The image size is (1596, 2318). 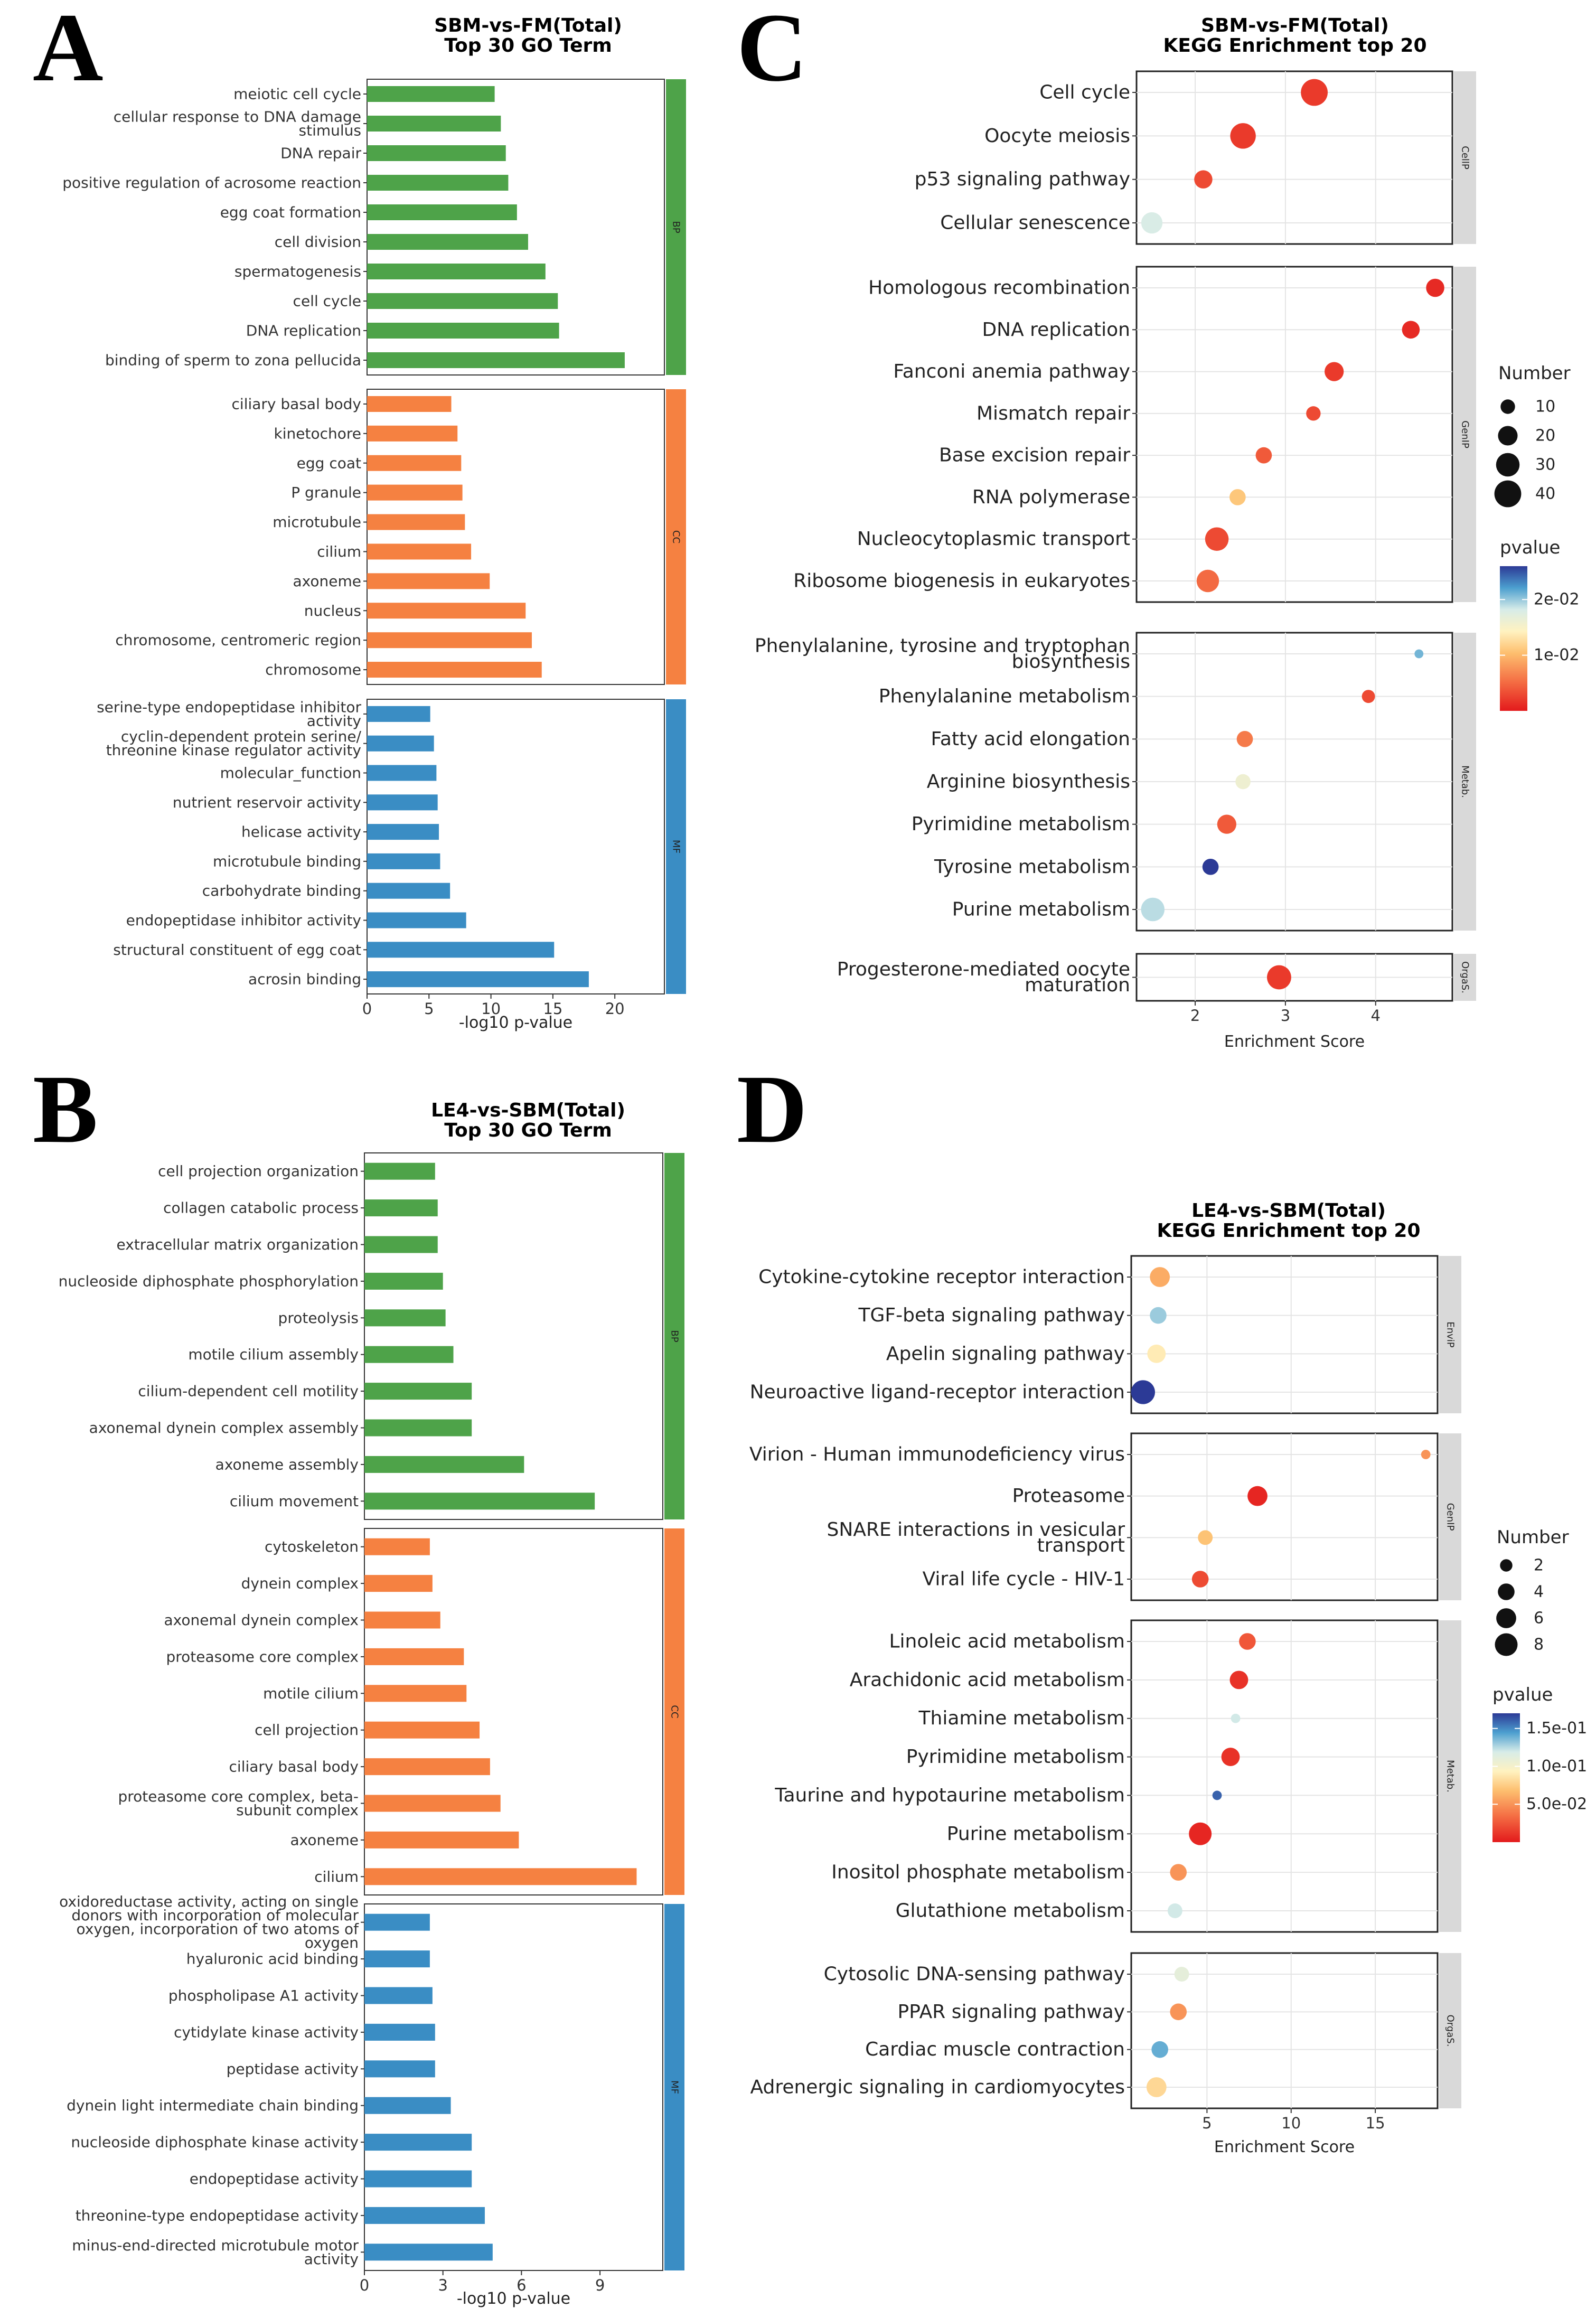 What do you see at coordinates (1081, 1545) in the screenshot?
I see `term-label: transport` at bounding box center [1081, 1545].